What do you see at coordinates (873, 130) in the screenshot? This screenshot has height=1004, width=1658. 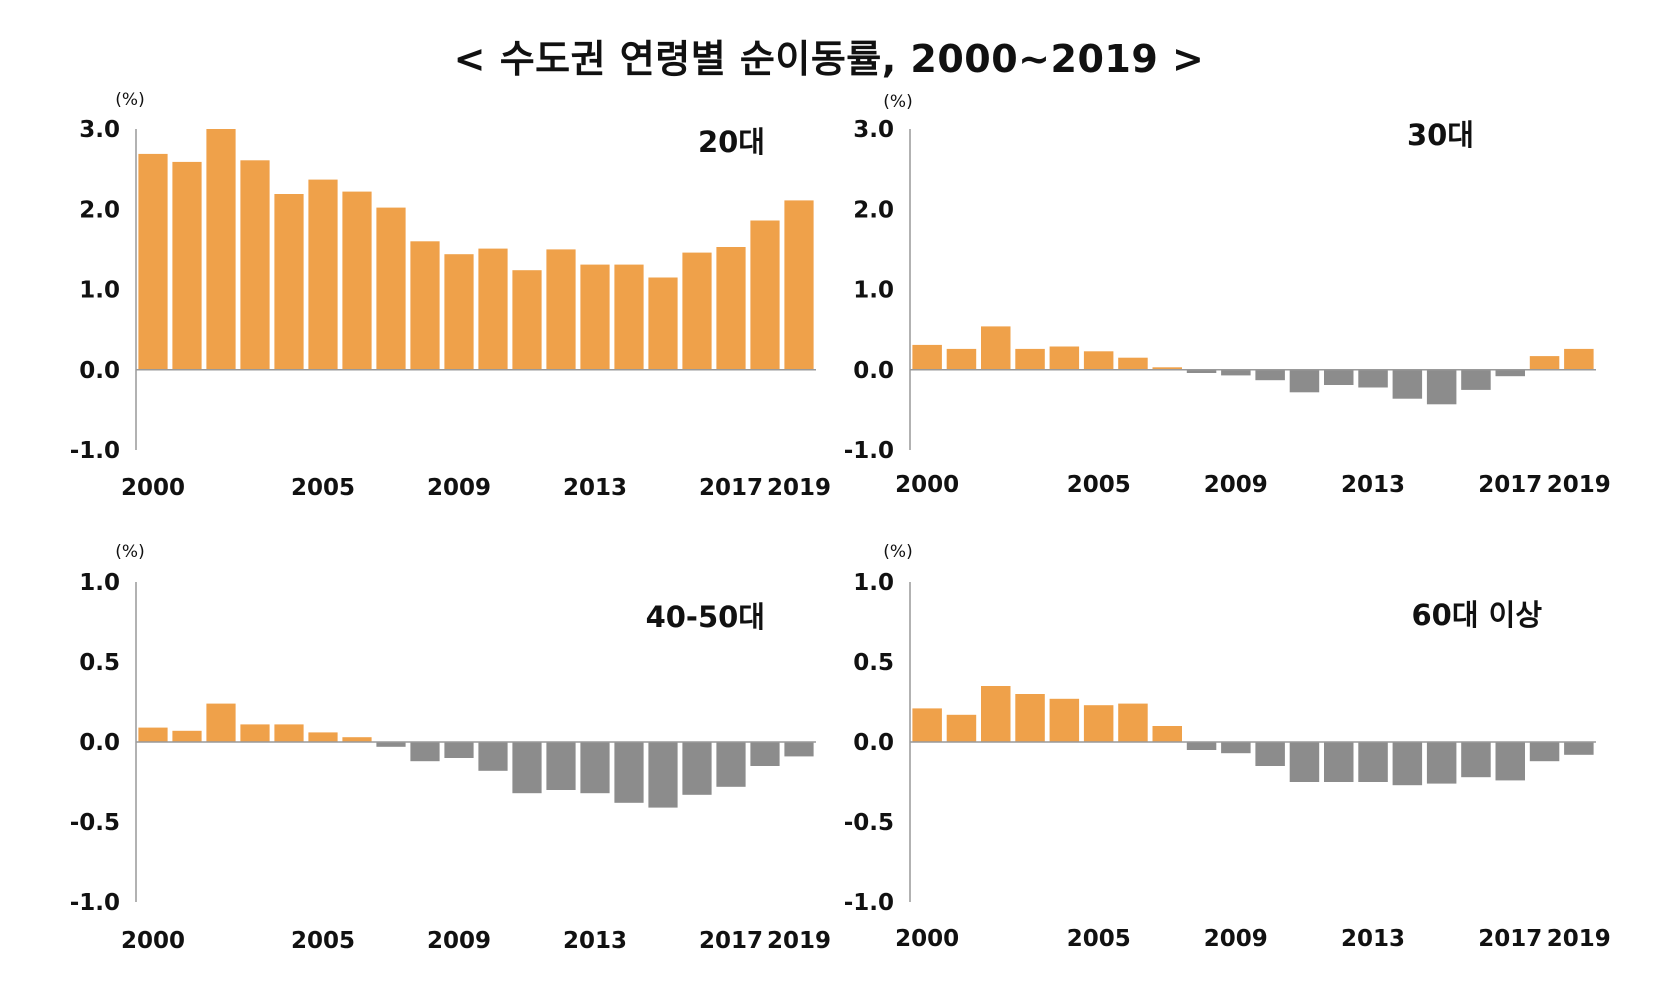 I see `y-tick-label: 3.0` at bounding box center [873, 130].